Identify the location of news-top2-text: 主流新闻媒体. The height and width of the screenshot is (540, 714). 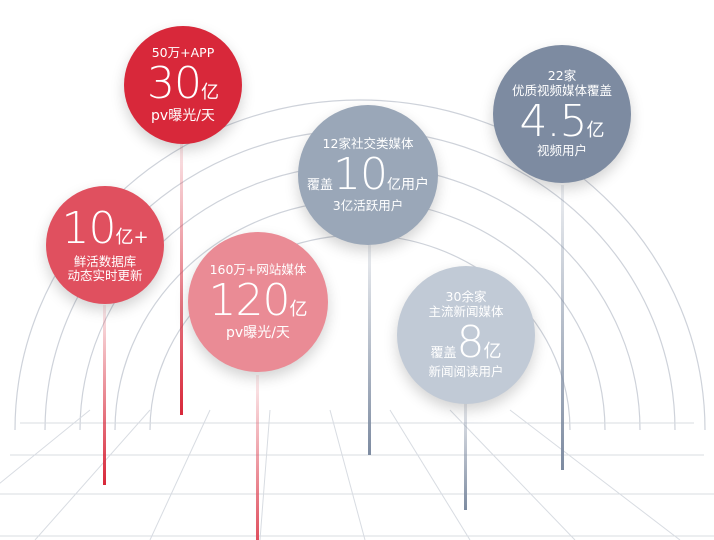
(466, 311).